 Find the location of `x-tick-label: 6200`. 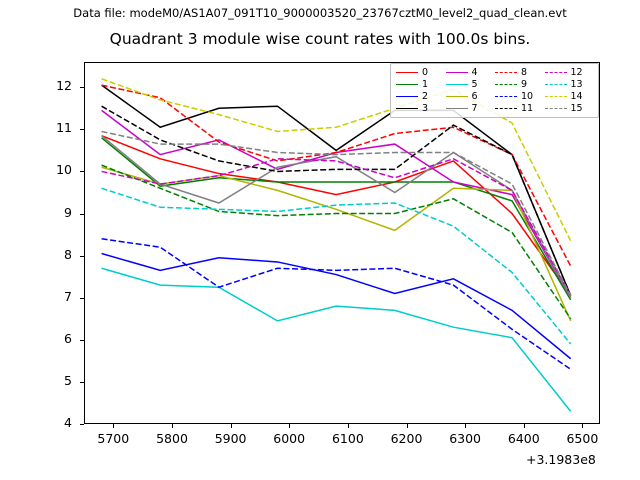

x-tick-label: 6200 is located at coordinates (406, 438).